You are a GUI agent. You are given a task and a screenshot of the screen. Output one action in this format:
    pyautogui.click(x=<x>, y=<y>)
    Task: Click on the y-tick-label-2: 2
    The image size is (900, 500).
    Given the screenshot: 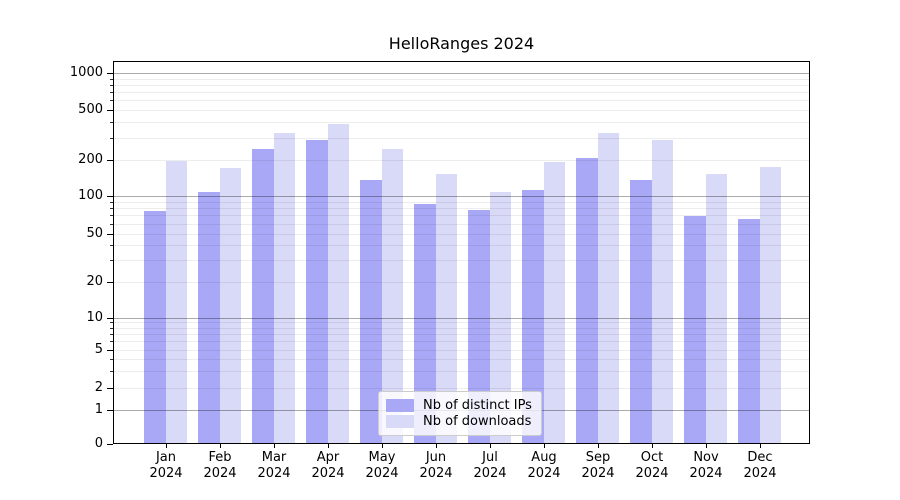 What is the action you would take?
    pyautogui.click(x=98, y=387)
    